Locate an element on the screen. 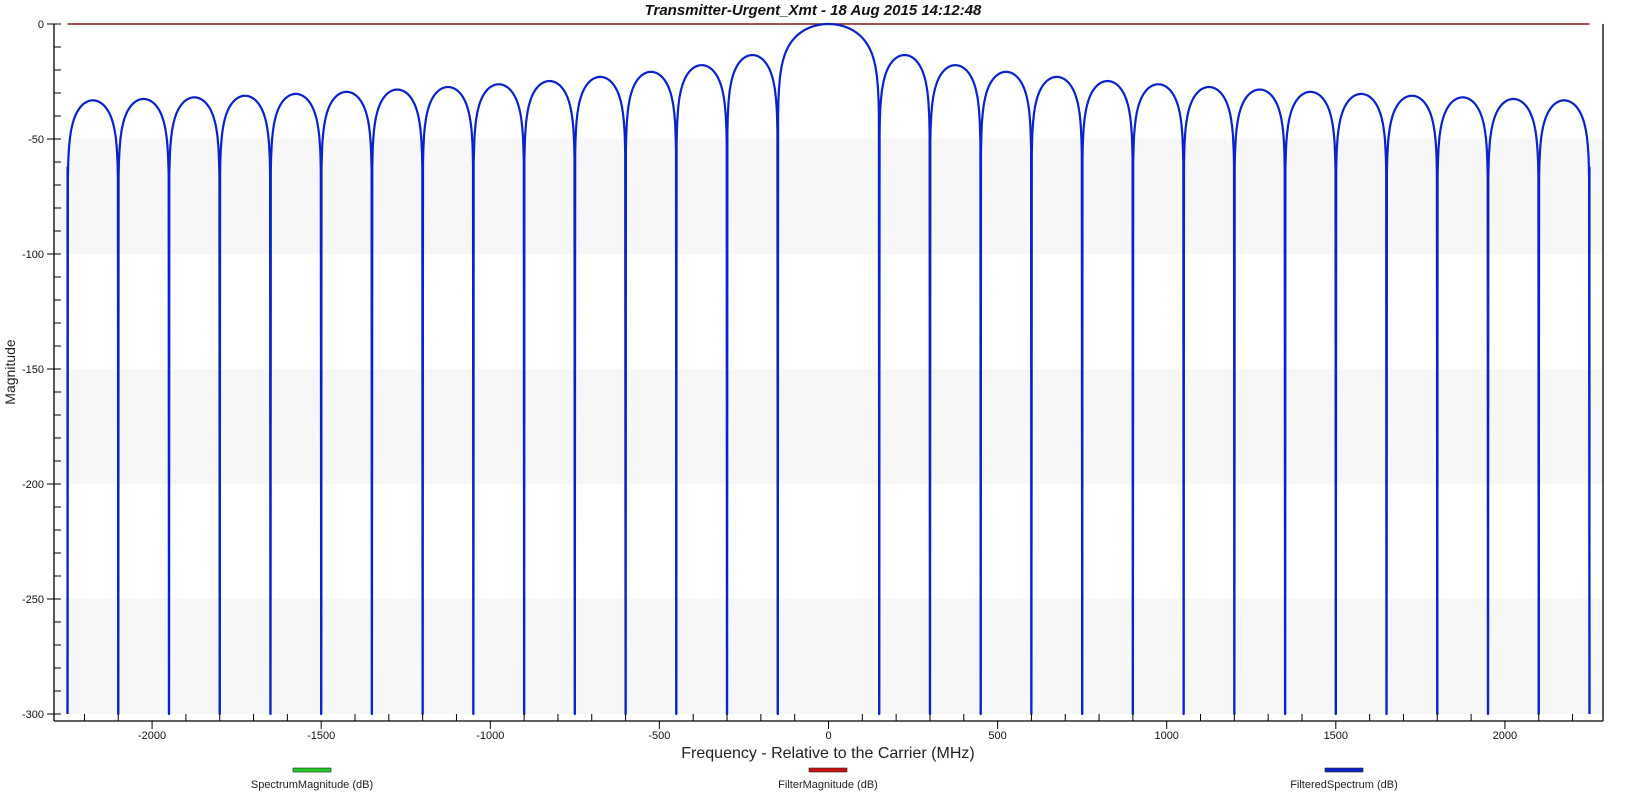 This screenshot has height=796, width=1625. y-tick-label: -200 is located at coordinates (33, 485).